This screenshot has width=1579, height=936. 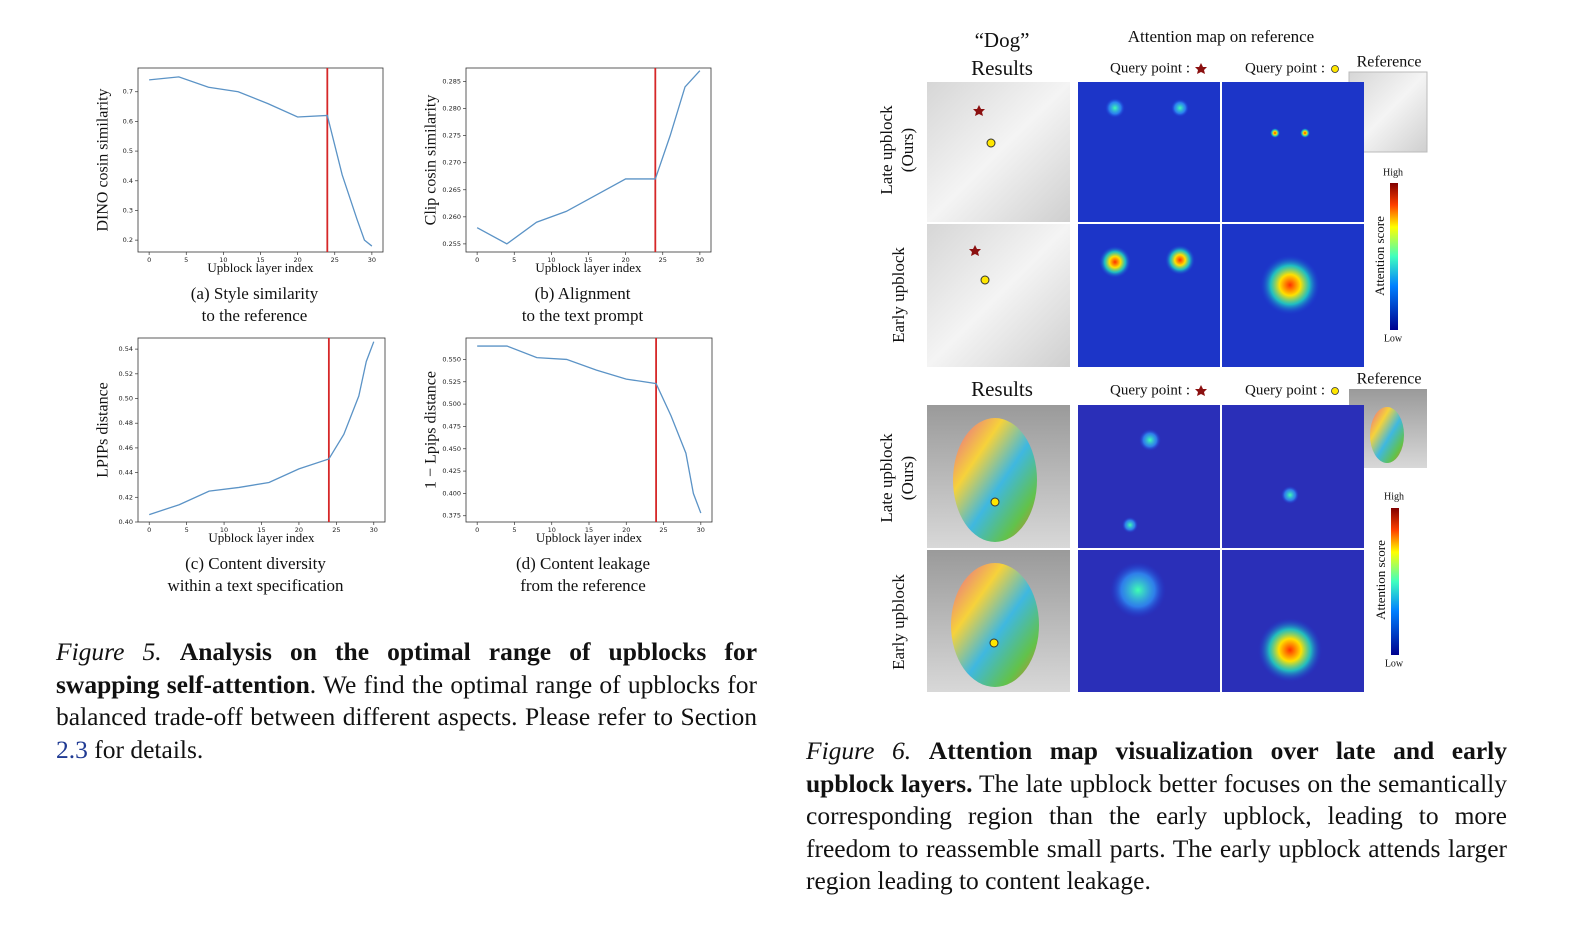 I want to click on row-label: Early upblock, so click(x=898, y=295).